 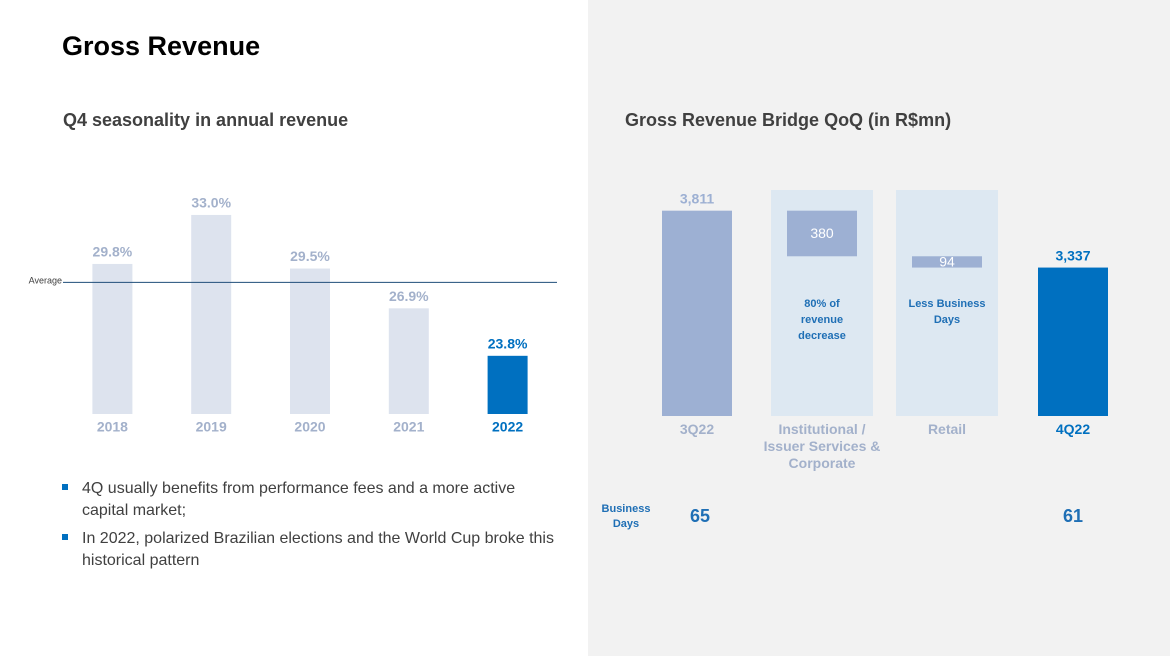 What do you see at coordinates (788, 120) in the screenshot?
I see `chart-title: Gross Revenue Bridge QoQ (in R$mn)` at bounding box center [788, 120].